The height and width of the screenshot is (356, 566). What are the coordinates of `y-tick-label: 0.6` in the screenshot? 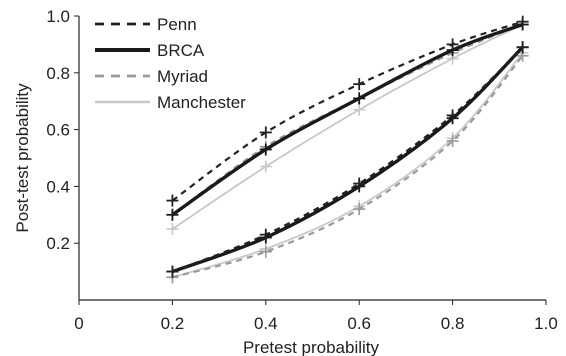 It's located at (58, 130).